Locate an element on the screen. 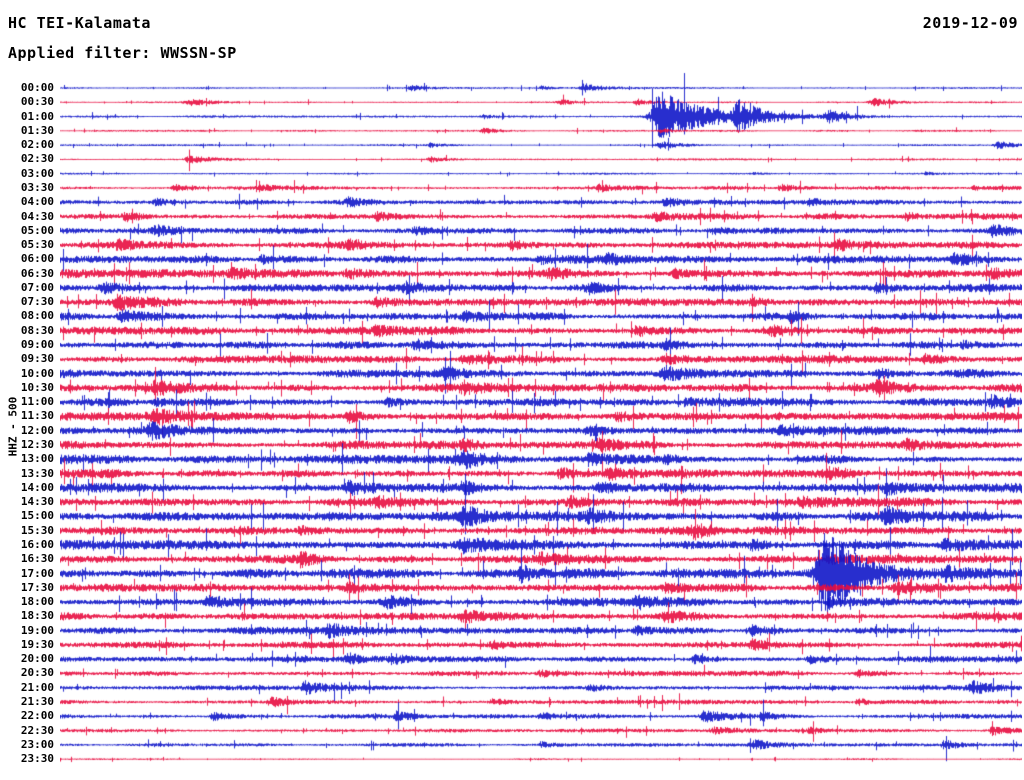  time-label: 09:30 is located at coordinates (37, 359).